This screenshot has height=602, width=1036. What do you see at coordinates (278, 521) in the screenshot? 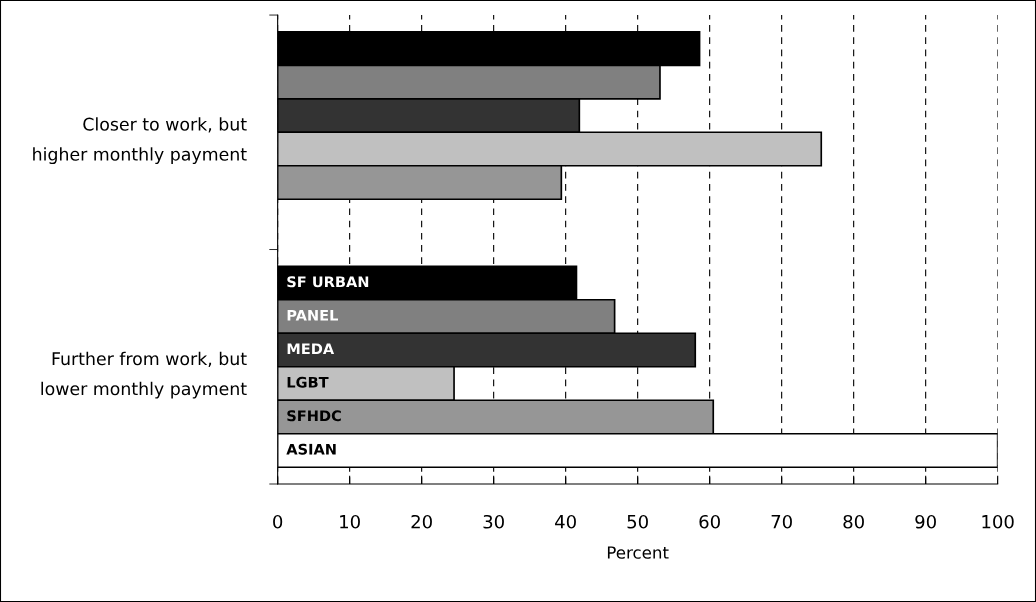
I see `x-tick-label: 0` at bounding box center [278, 521].